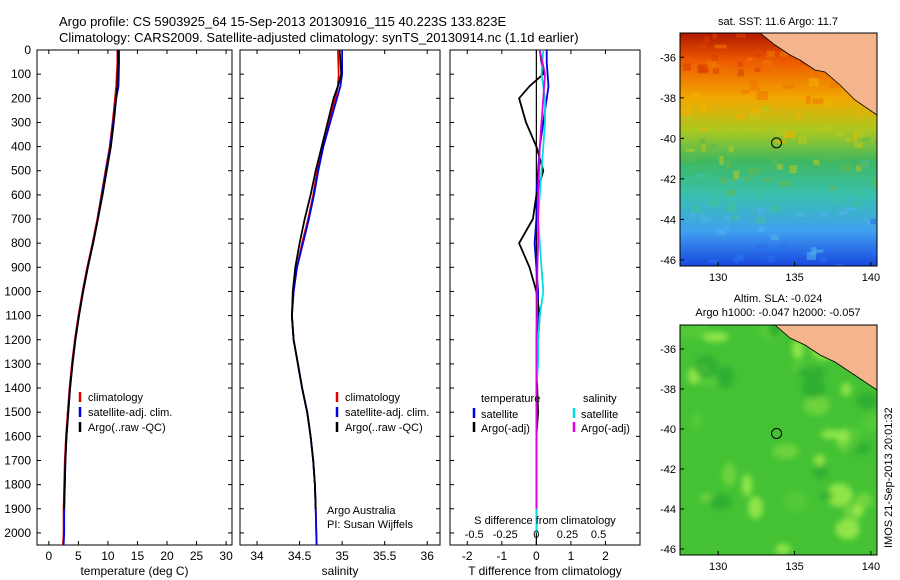  What do you see at coordinates (871, 567) in the screenshot?
I see `map-x-tick-label: 140` at bounding box center [871, 567].